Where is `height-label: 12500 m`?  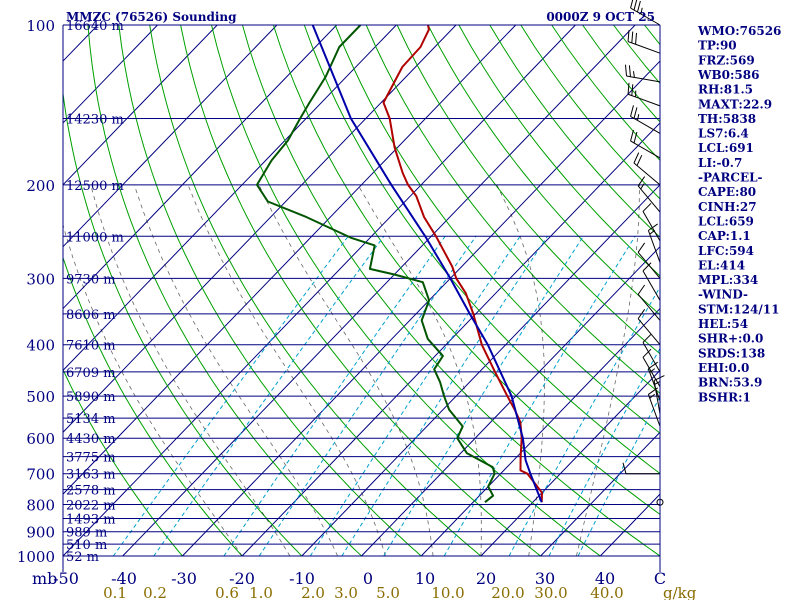 height-label: 12500 m is located at coordinates (95, 186).